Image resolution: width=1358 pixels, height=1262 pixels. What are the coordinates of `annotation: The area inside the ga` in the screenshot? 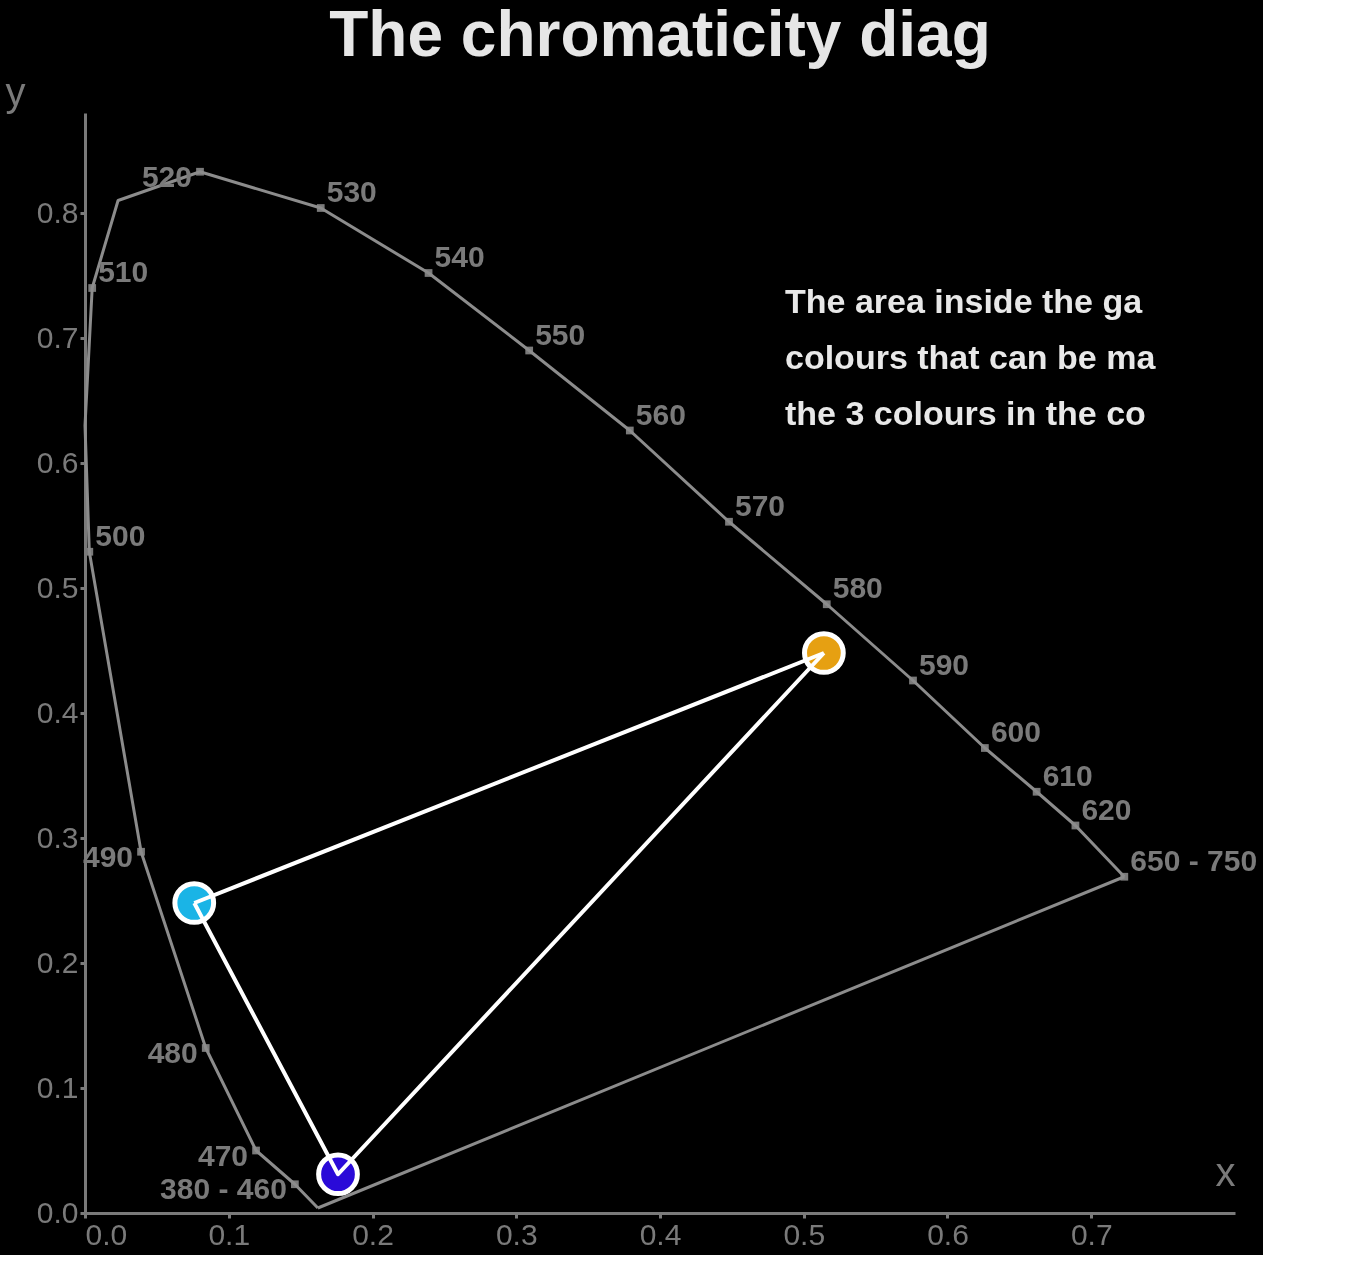 It's located at (964, 301).